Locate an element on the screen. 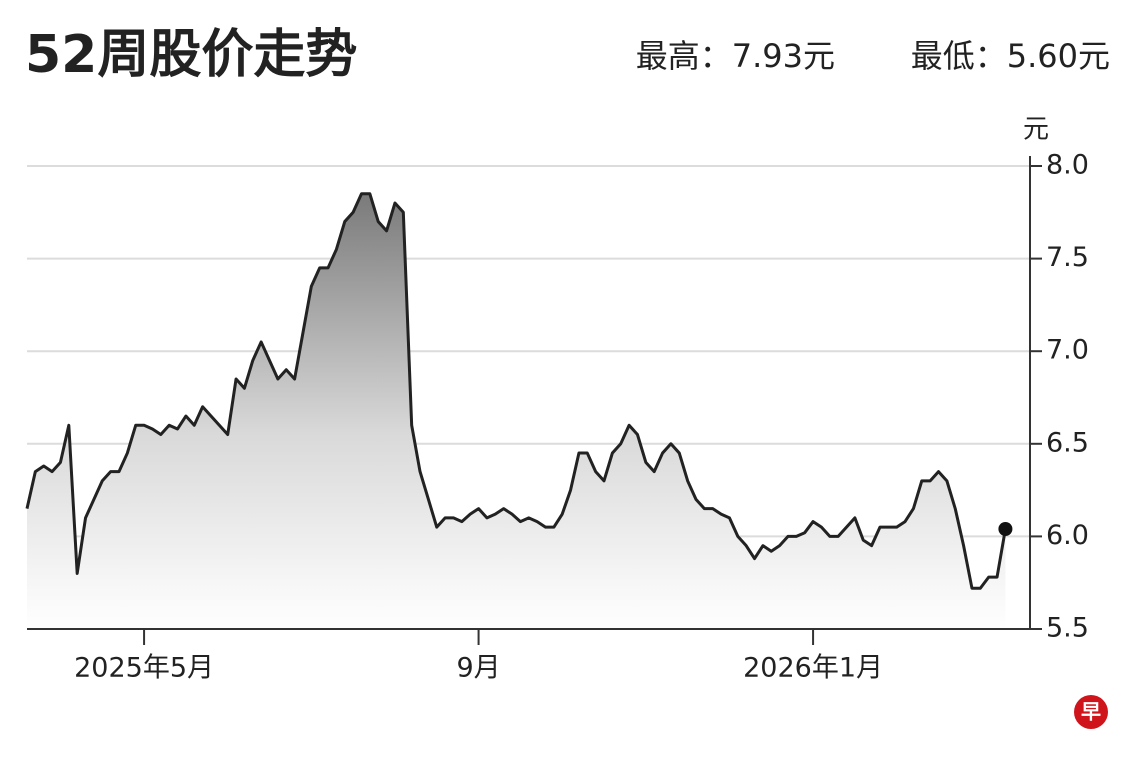 This screenshot has width=1140, height=760. y-tick-label: 6.5 is located at coordinates (1067, 442).